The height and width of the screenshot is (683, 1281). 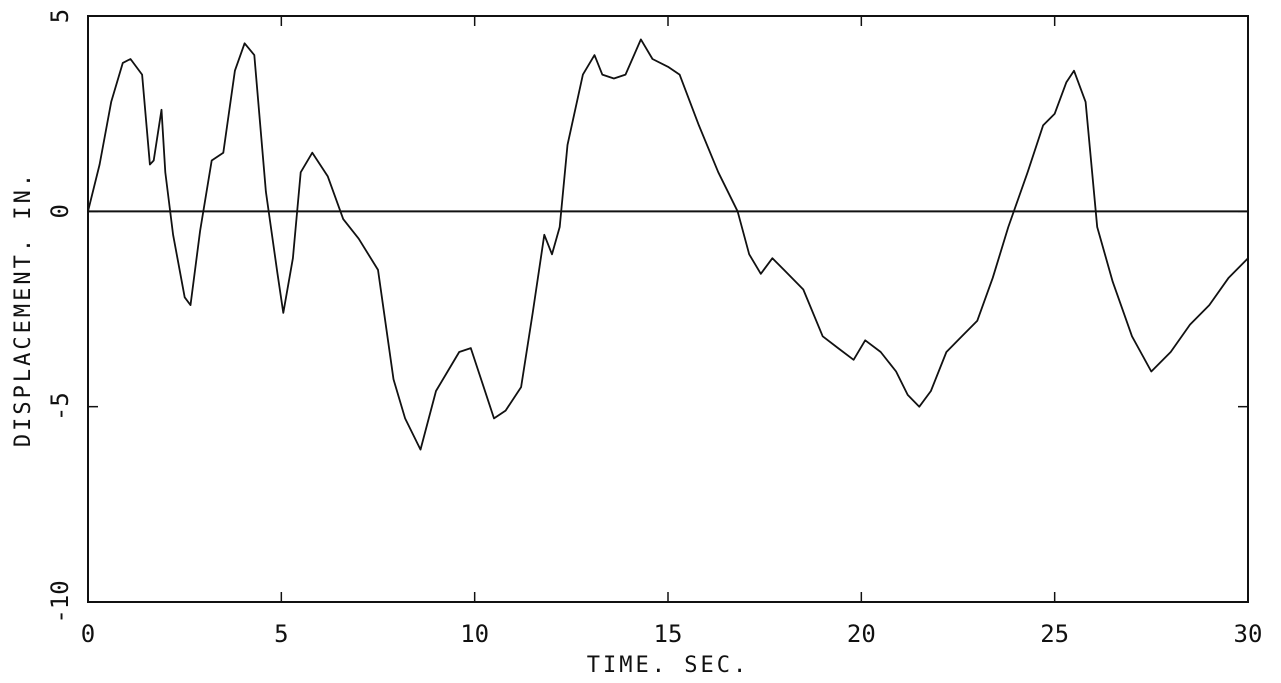 What do you see at coordinates (281, 634) in the screenshot?
I see `x-tick-label: 5` at bounding box center [281, 634].